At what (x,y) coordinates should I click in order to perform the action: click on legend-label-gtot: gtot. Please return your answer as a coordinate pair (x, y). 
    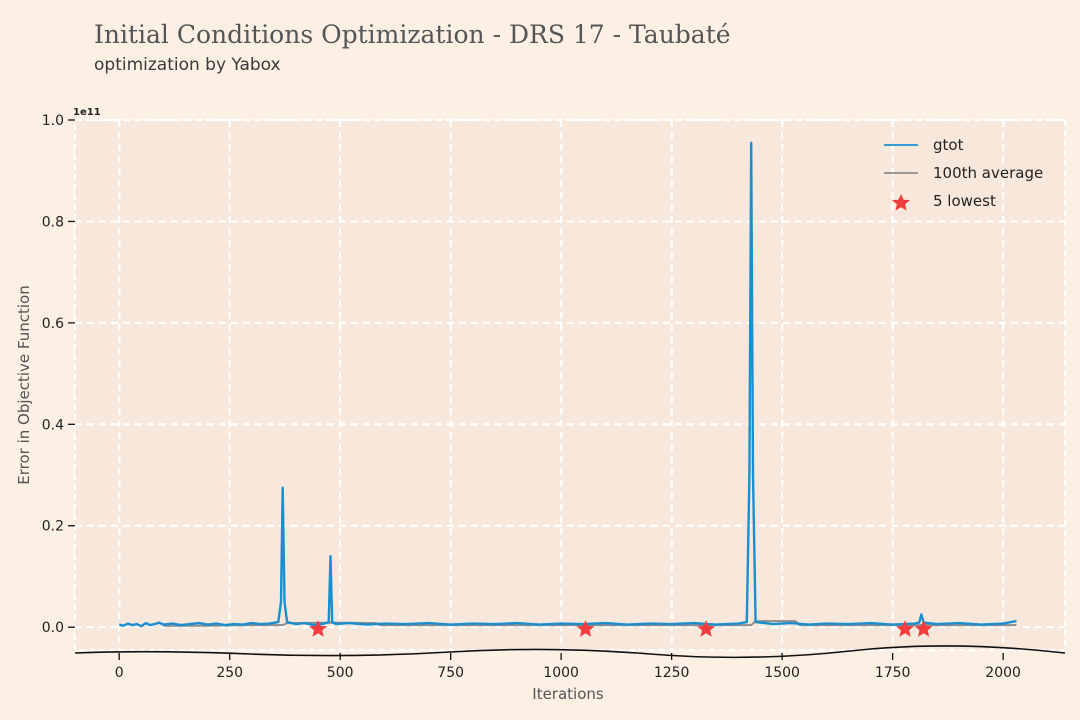
    Looking at the image, I should click on (948, 145).